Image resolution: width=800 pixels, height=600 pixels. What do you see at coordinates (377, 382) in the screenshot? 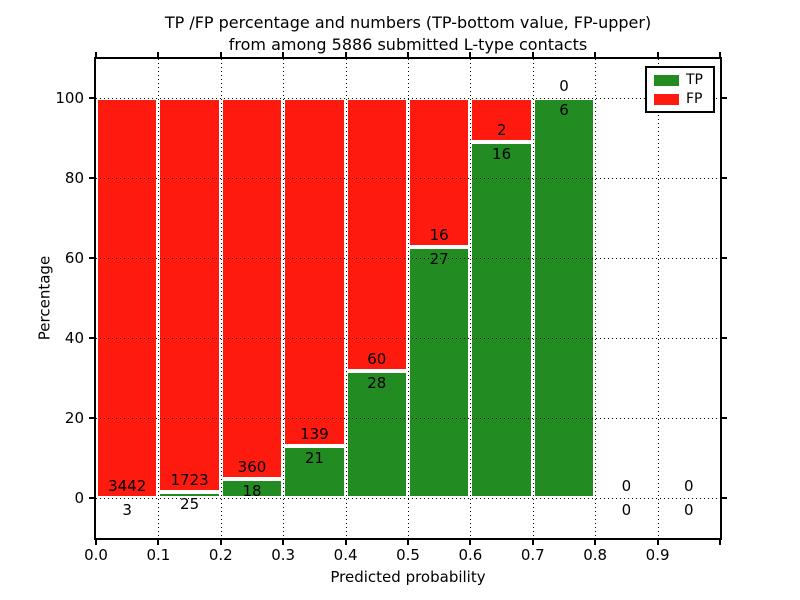
I see `bar-count-label-tp: 28` at bounding box center [377, 382].